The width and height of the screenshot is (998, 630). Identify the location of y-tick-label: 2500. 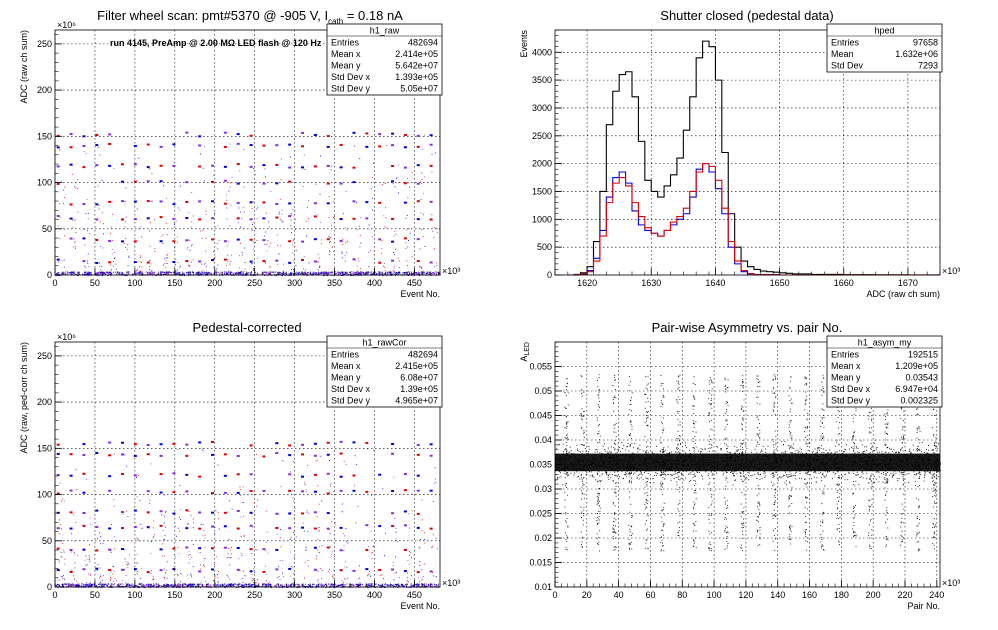
(542, 136).